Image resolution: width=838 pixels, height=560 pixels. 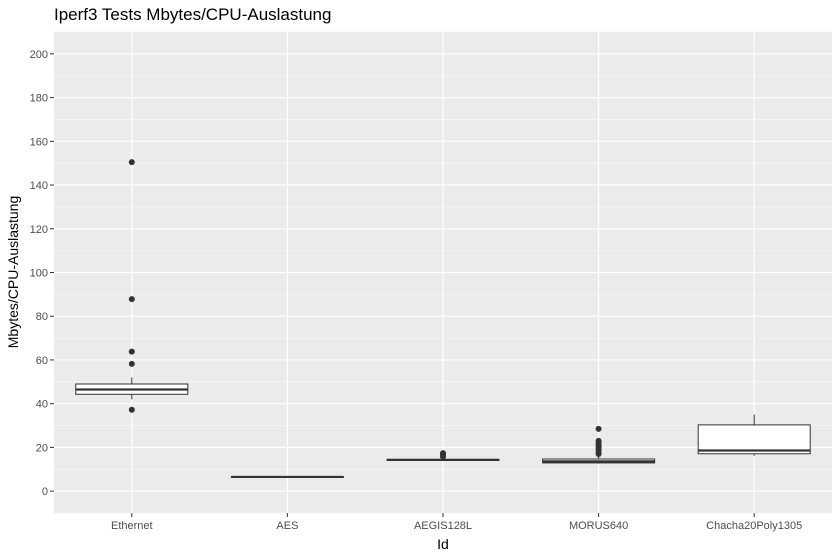 I want to click on y-tick-label: 140, so click(x=39, y=186).